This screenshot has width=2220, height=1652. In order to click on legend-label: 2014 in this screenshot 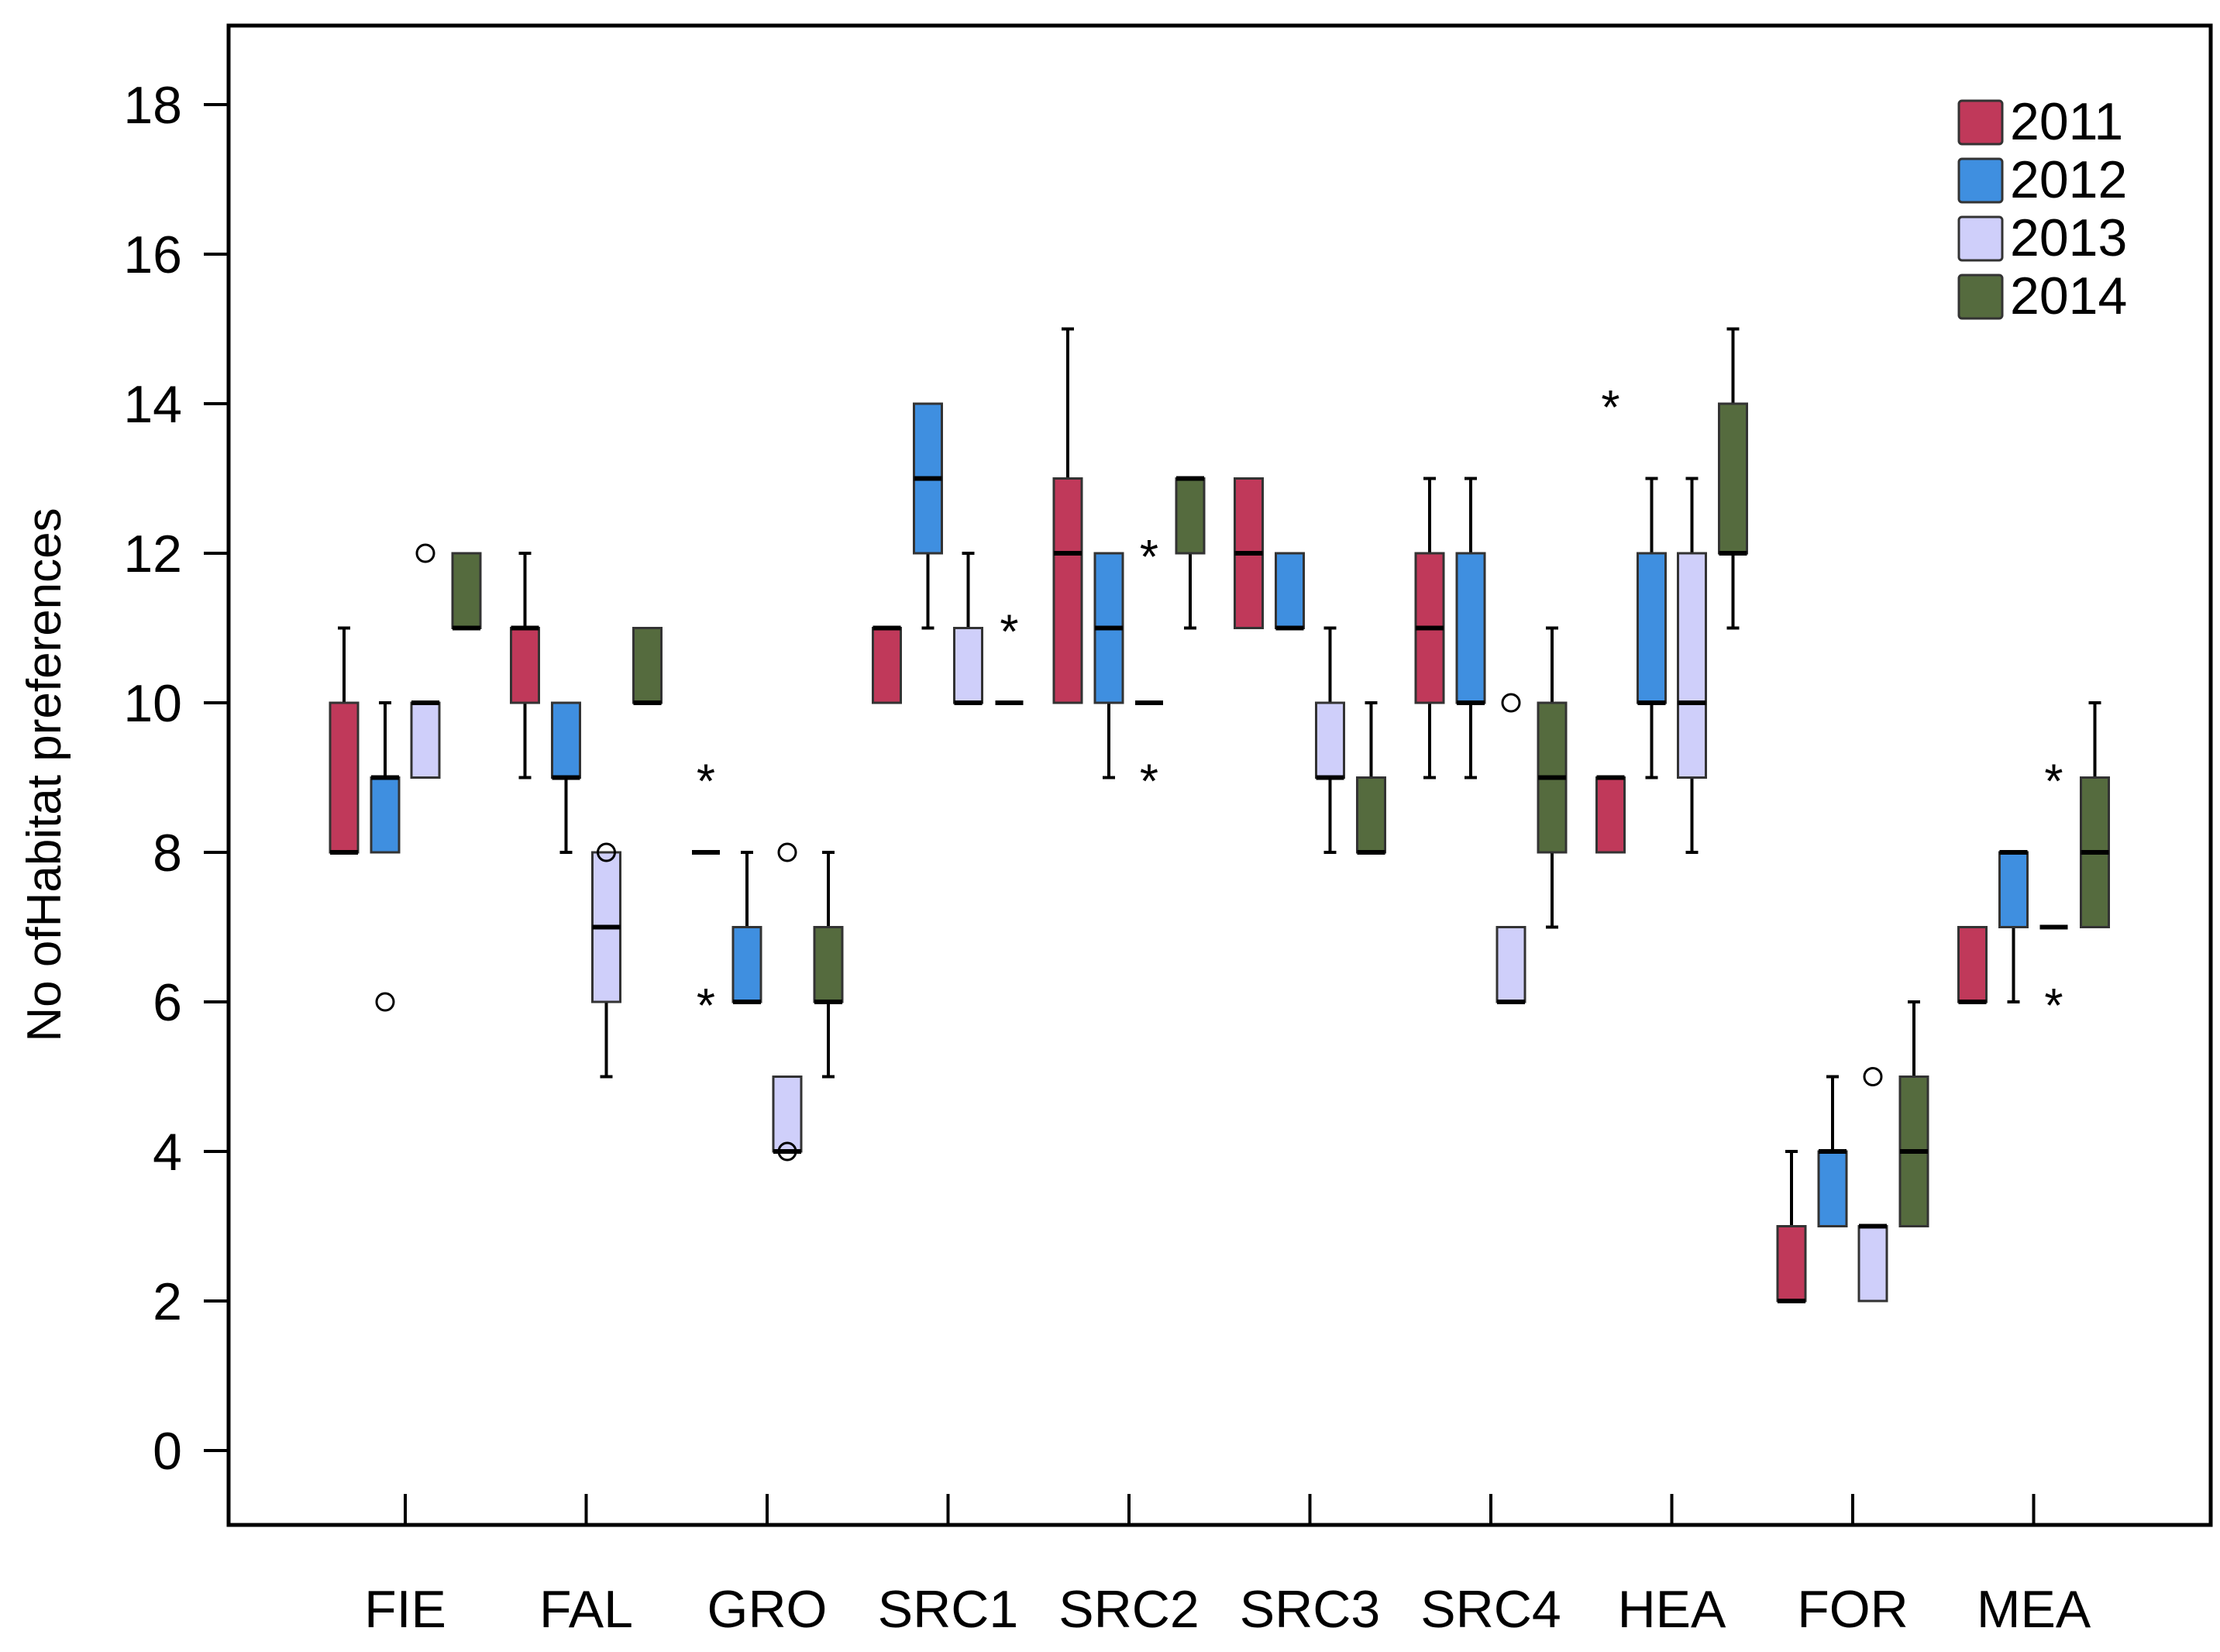, I will do `click(2069, 296)`.